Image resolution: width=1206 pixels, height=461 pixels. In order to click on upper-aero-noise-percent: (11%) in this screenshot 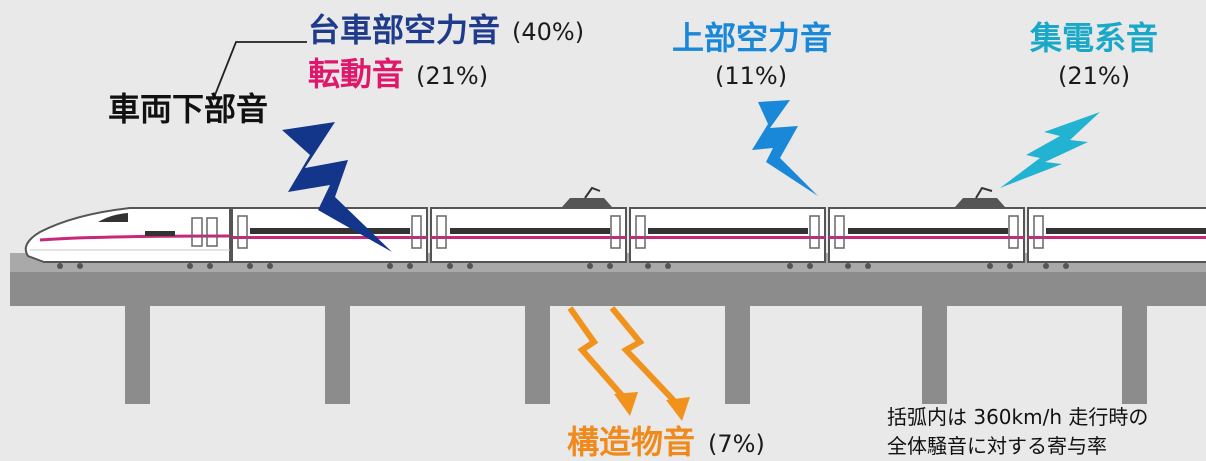, I will do `click(751, 76)`.